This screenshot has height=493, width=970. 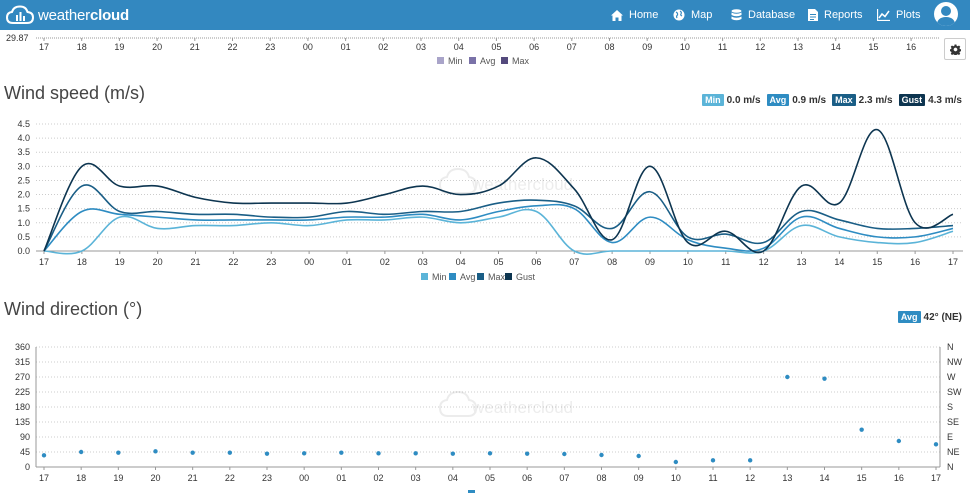 What do you see at coordinates (875, 100) in the screenshot?
I see `max-value: 2.3 m/s` at bounding box center [875, 100].